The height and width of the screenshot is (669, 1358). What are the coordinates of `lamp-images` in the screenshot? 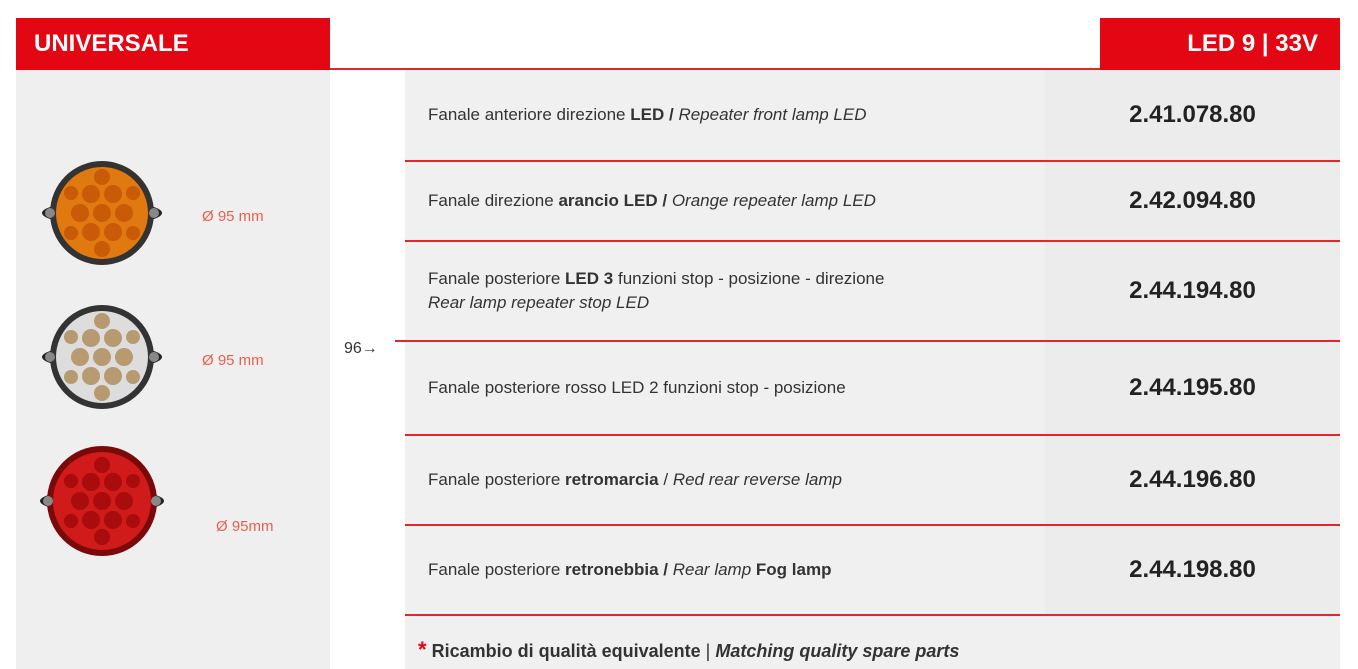 It's located at (102, 358).